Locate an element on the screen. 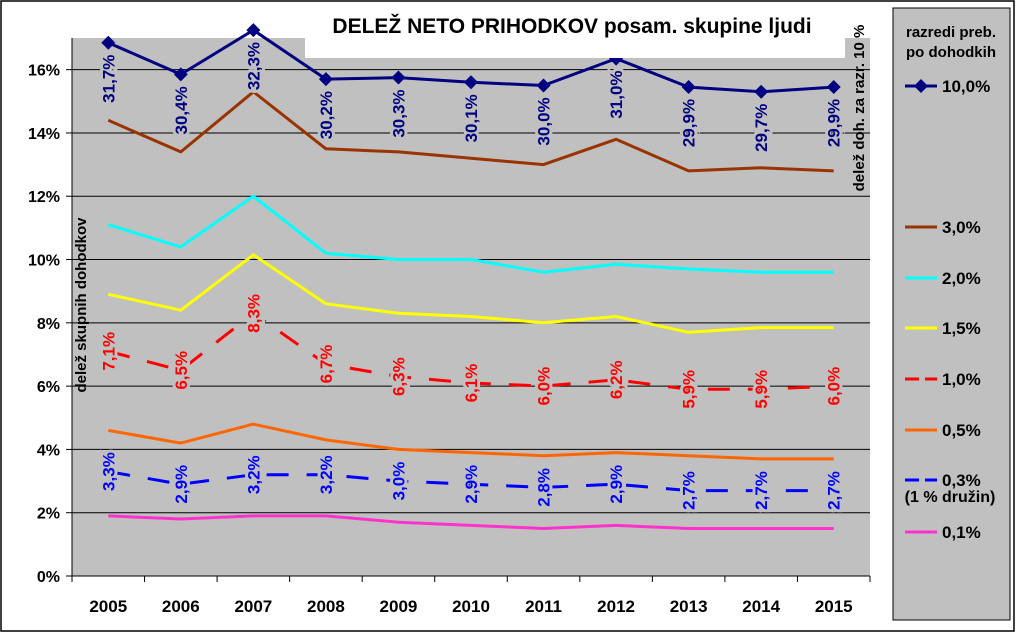 Image resolution: width=1016 pixels, height=633 pixels. x-tick-label: 2014 is located at coordinates (761, 606).